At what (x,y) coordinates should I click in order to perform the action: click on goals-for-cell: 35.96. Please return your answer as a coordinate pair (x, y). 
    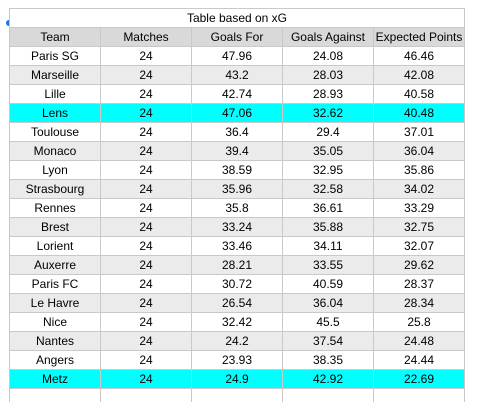
    Looking at the image, I should click on (237, 189).